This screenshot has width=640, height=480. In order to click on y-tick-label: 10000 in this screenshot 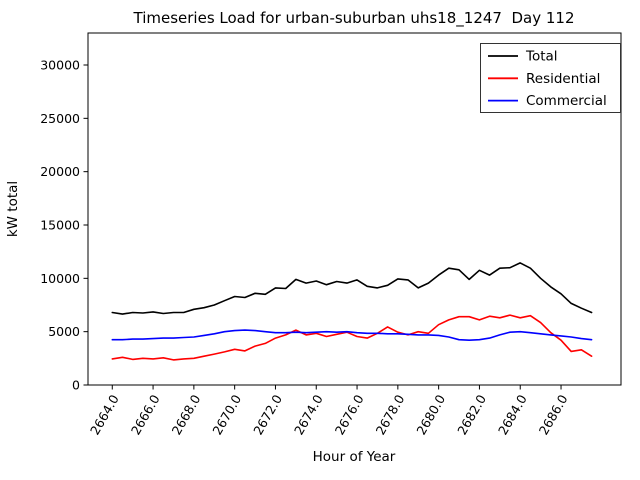, I will do `click(60, 278)`.